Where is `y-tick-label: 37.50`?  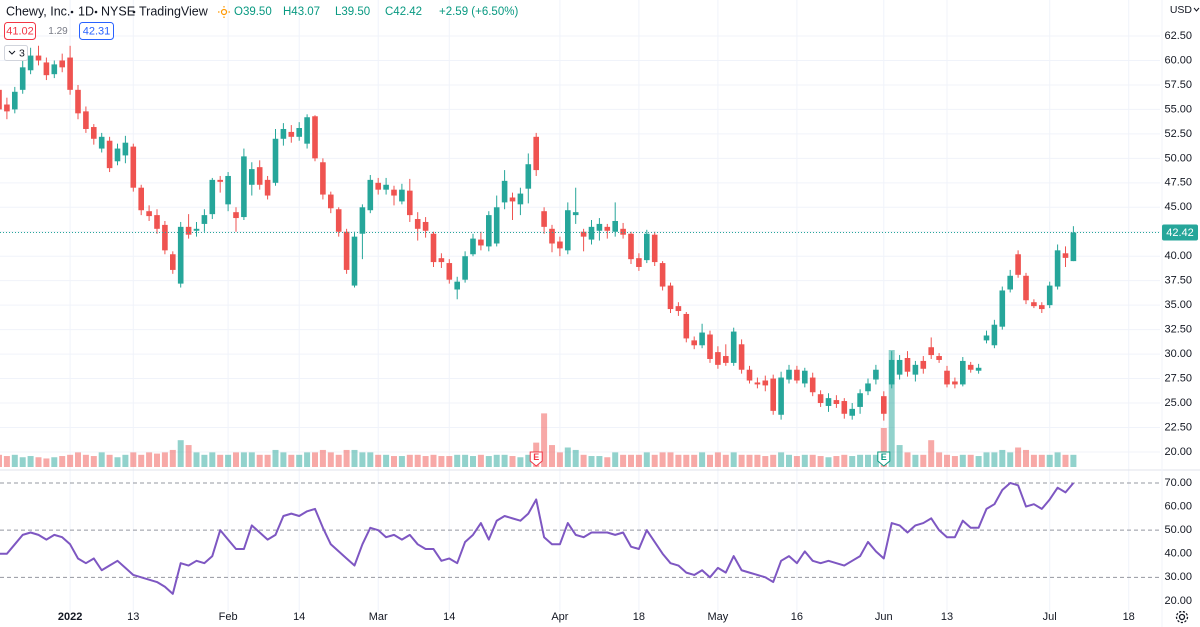 y-tick-label: 37.50 is located at coordinates (1178, 281).